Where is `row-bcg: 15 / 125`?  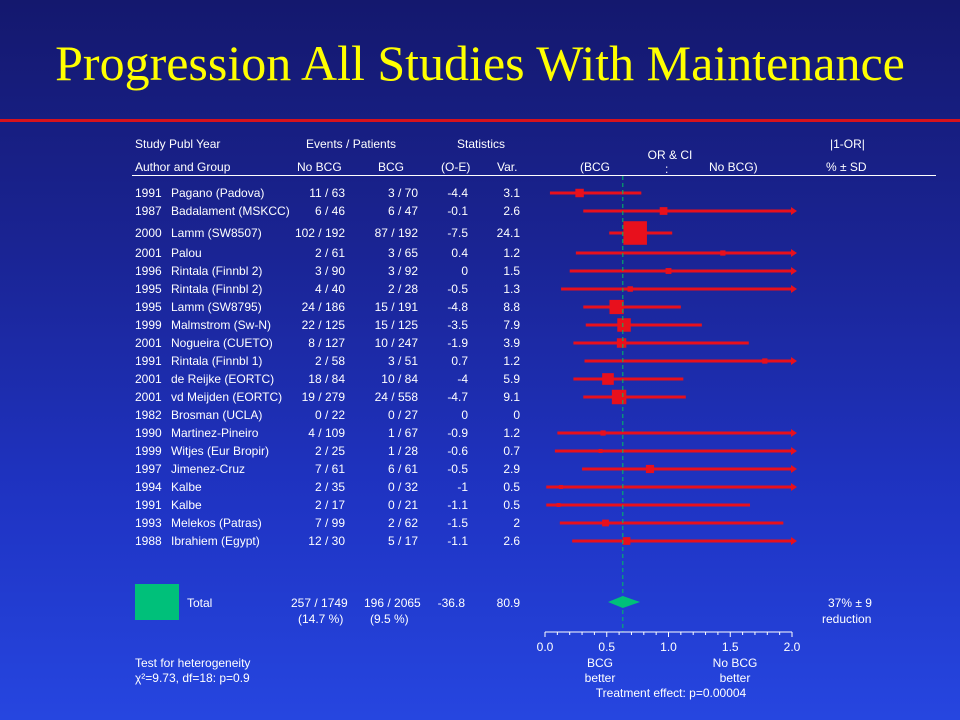 row-bcg: 15 / 125 is located at coordinates (396, 325).